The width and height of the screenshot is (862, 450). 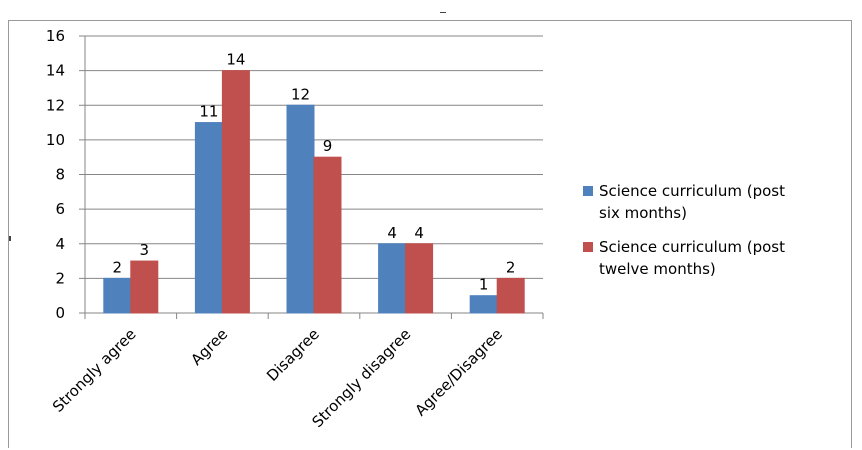 I want to click on y-tick-label: 10, so click(x=55, y=140).